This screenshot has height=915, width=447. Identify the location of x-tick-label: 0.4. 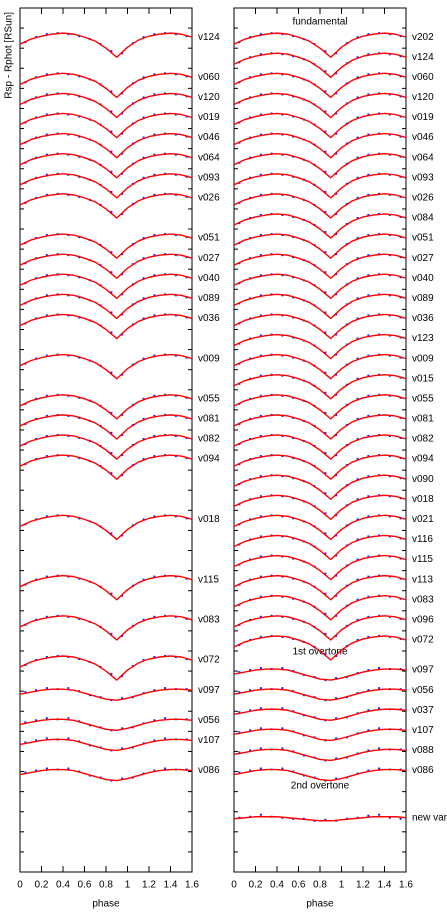
(63, 885).